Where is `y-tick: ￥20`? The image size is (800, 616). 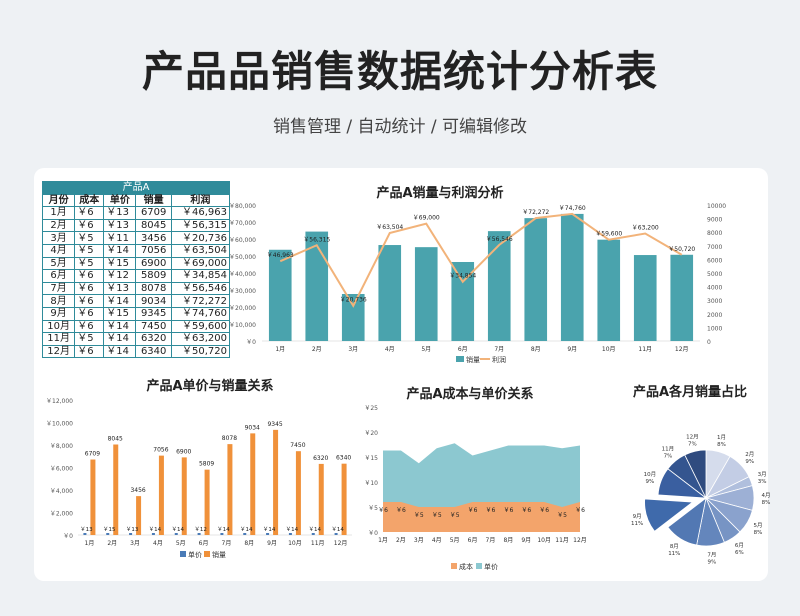
y-tick: ￥20 is located at coordinates (371, 433).